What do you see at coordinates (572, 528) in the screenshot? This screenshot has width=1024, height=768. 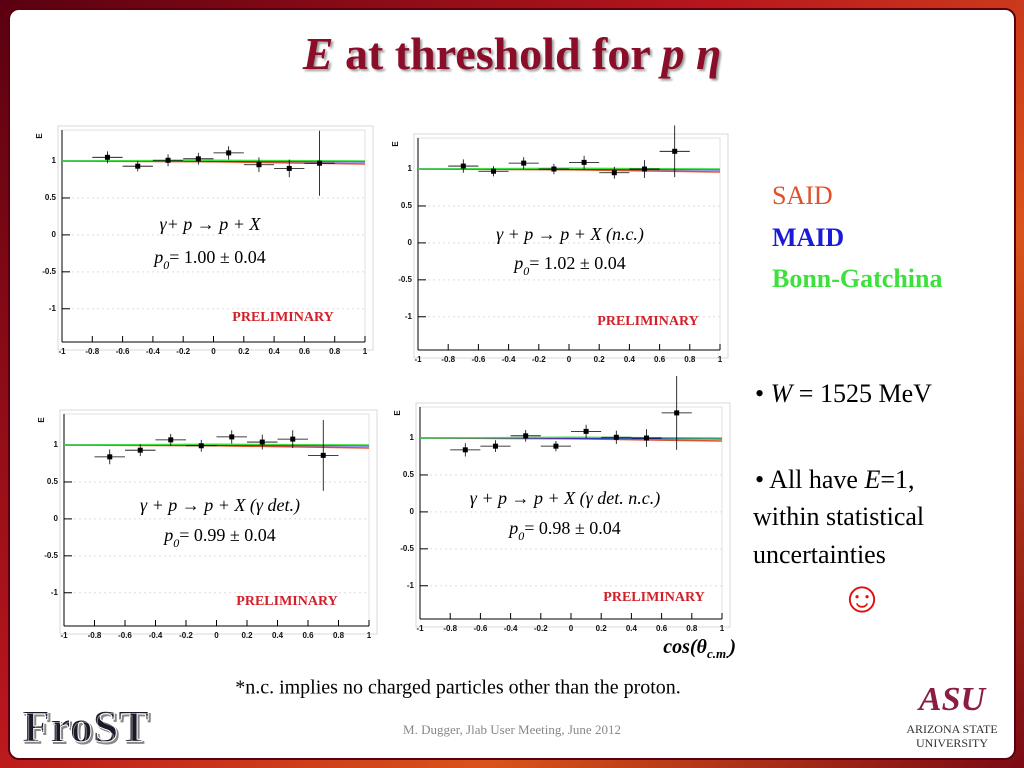 I see `fit-value: = 0.98 ± 0.04` at bounding box center [572, 528].